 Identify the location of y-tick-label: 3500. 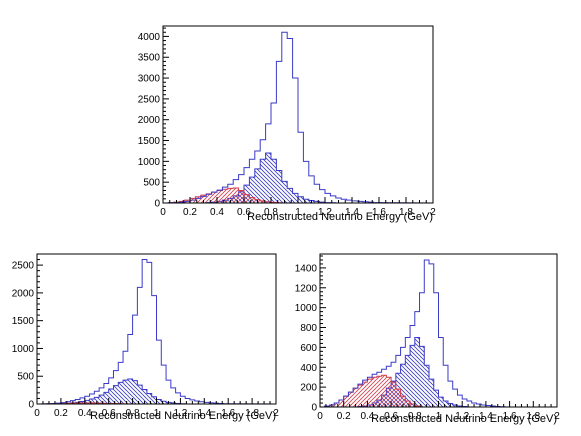
(149, 58).